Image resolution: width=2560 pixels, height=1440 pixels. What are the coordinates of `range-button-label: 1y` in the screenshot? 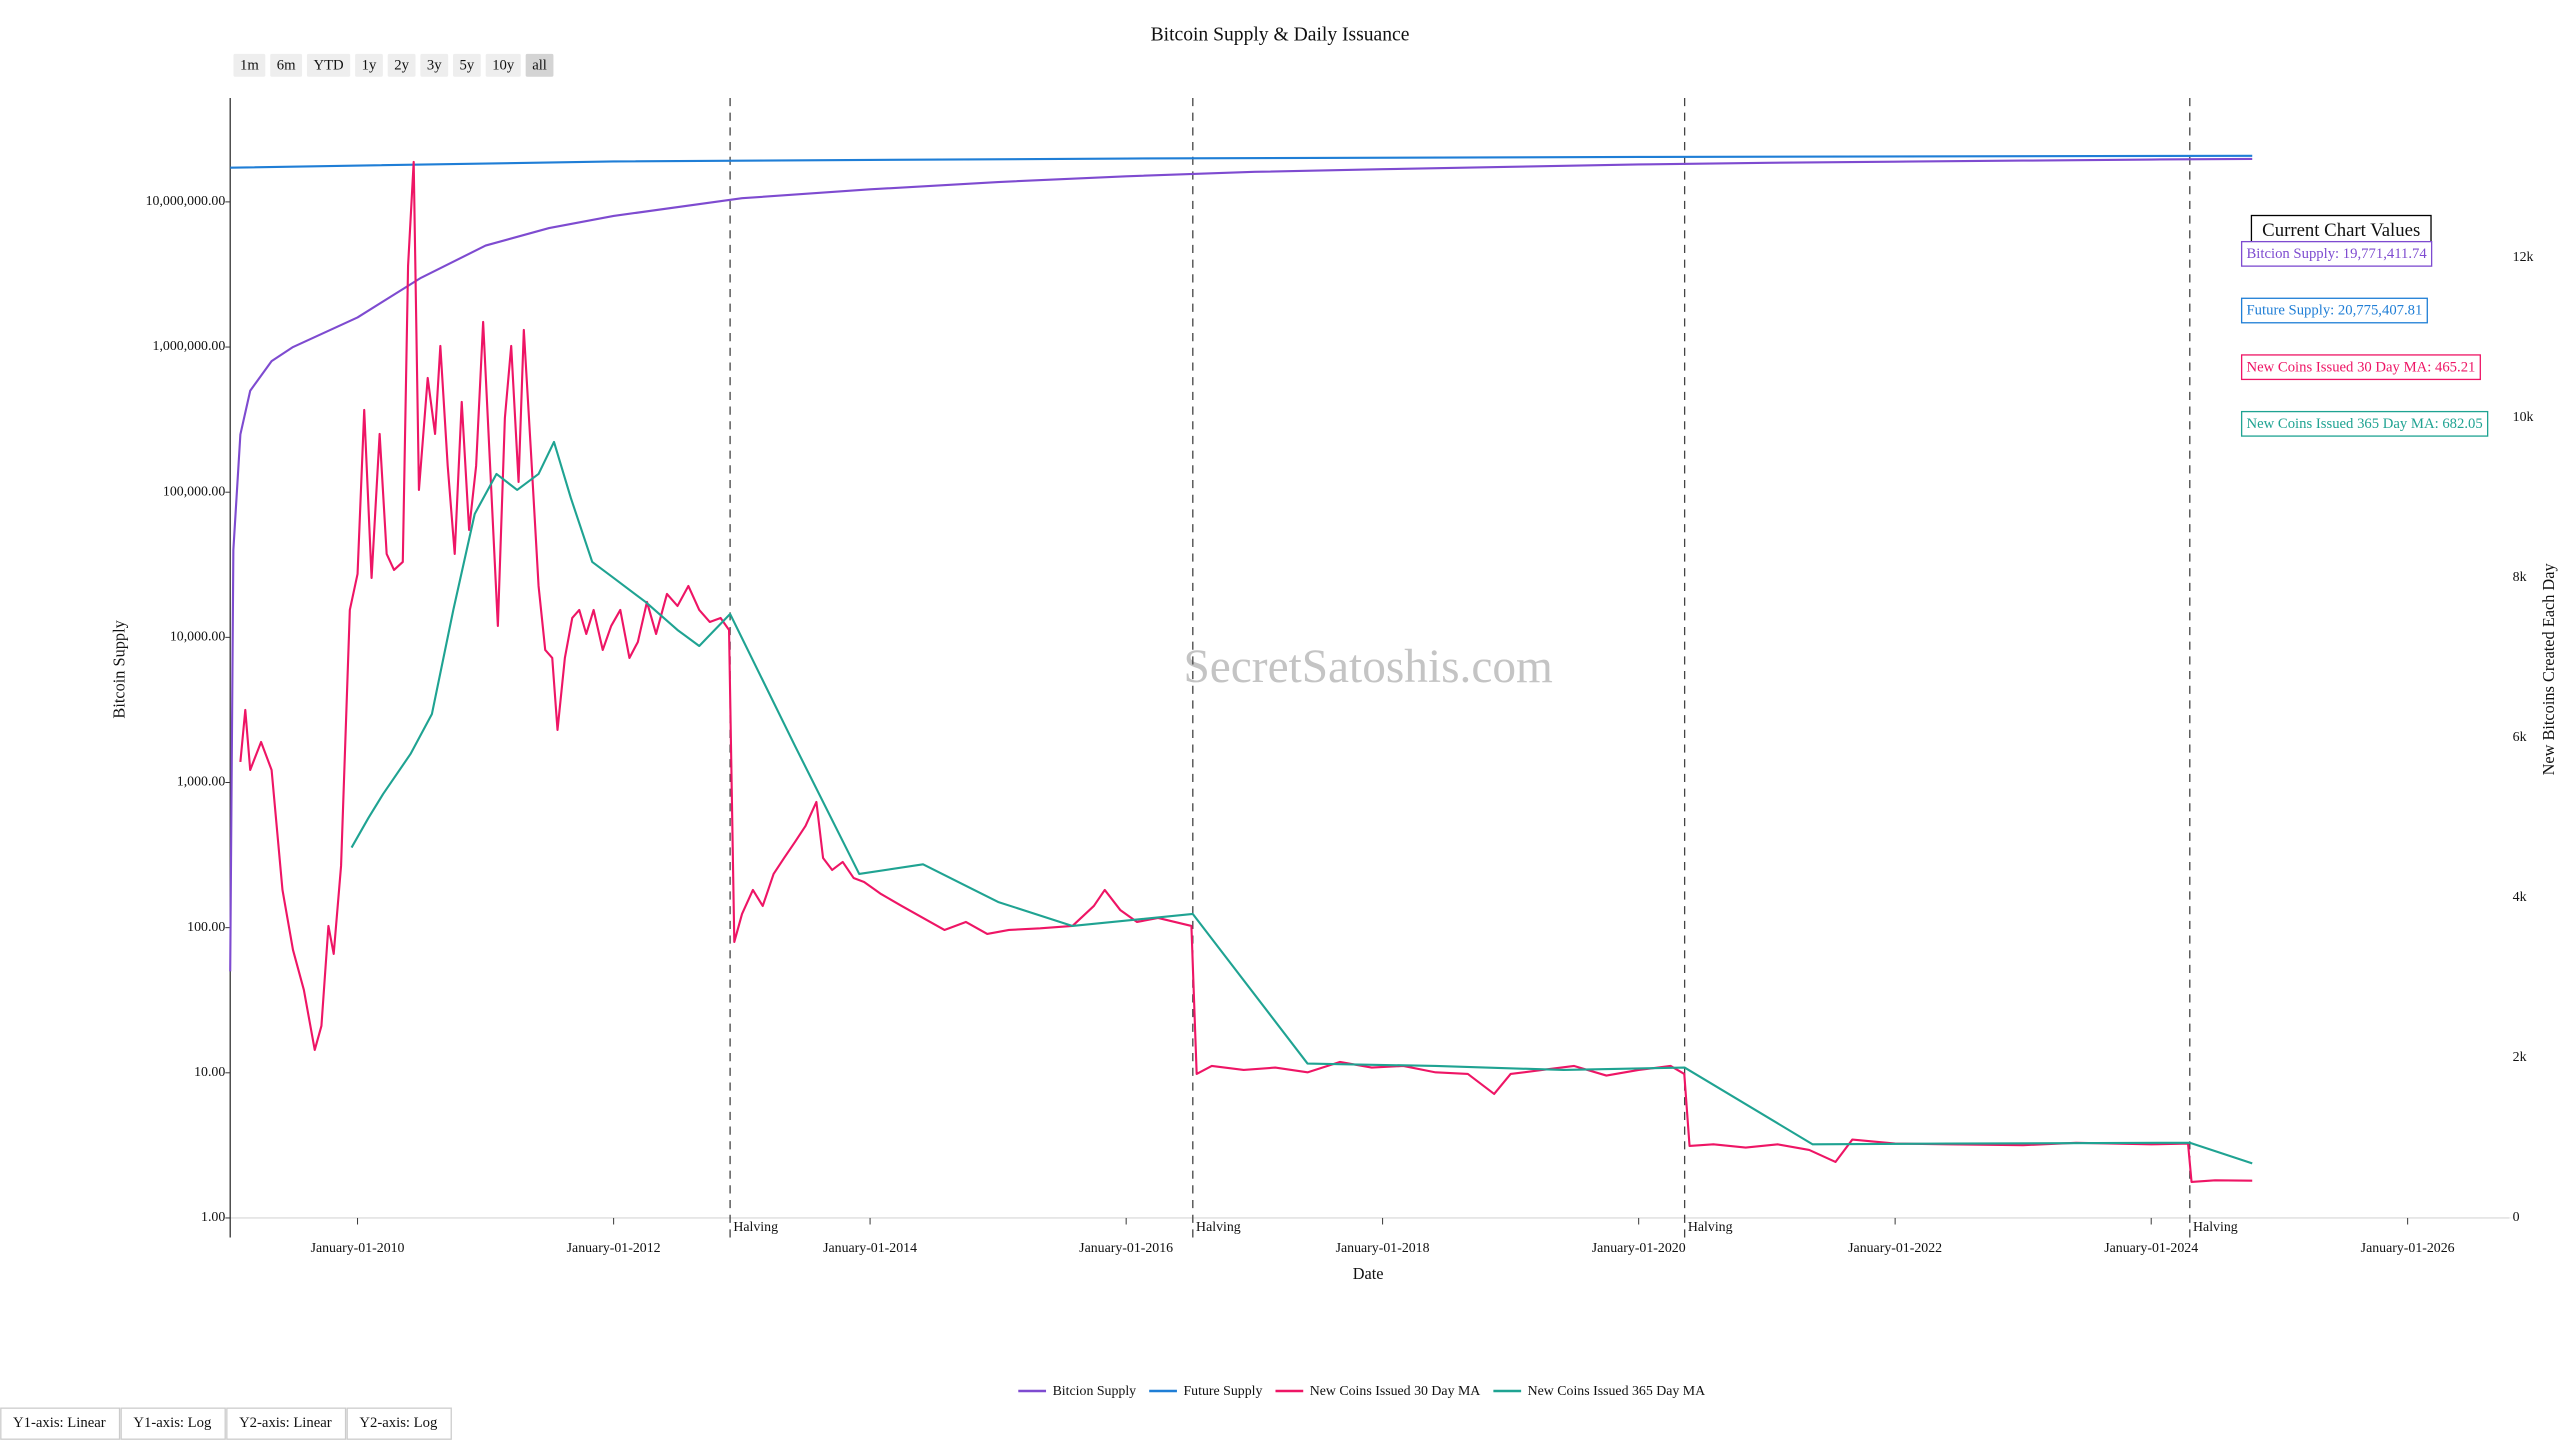 It's located at (369, 65).